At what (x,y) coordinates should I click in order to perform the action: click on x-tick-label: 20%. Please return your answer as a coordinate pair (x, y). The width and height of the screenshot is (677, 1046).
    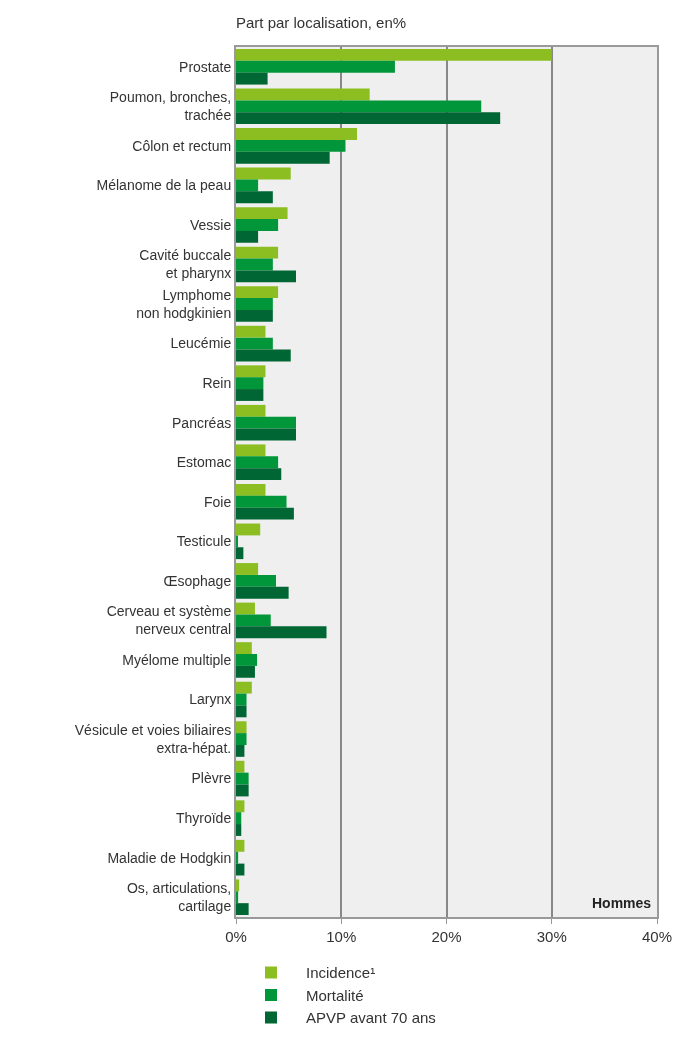
    Looking at the image, I should click on (446, 936).